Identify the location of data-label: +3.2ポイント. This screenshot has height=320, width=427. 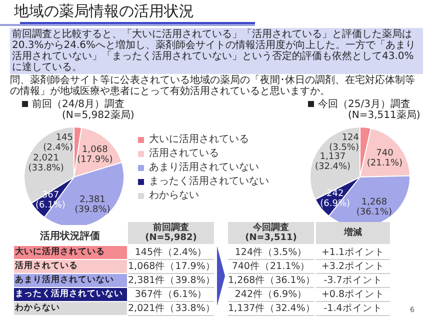
(353, 267).